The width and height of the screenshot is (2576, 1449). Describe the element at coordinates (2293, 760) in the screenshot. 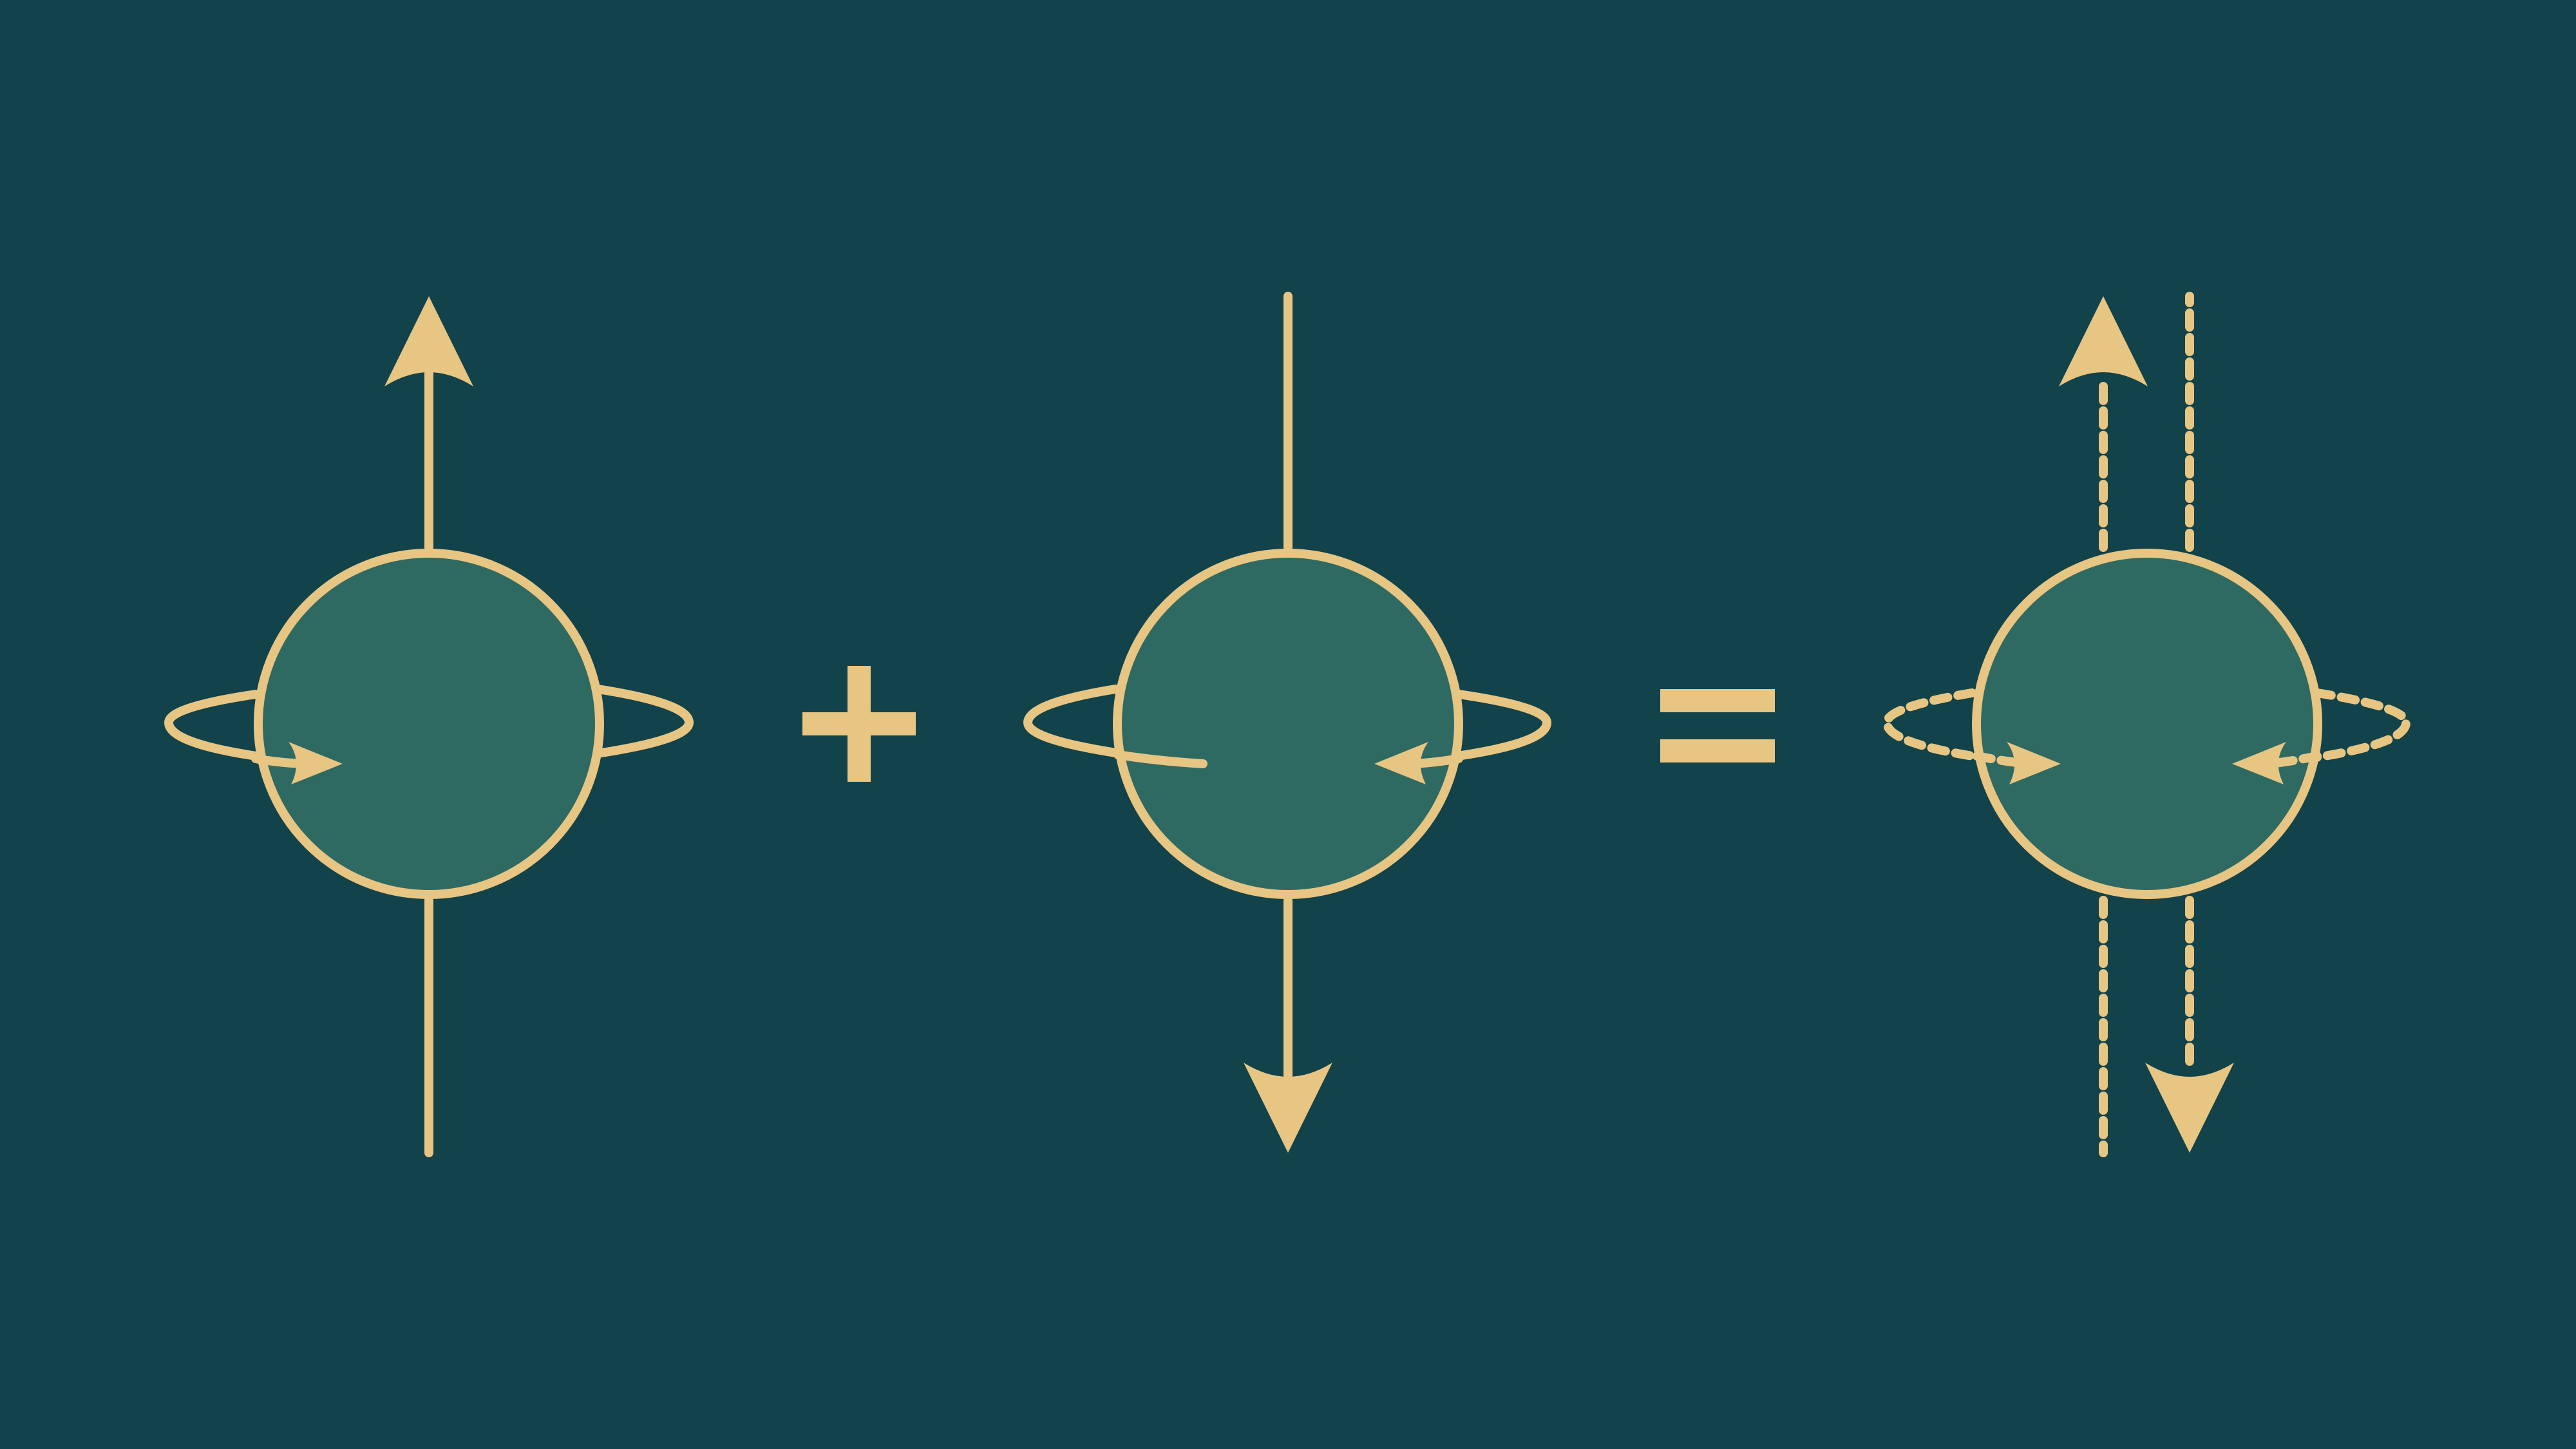

I see `orbit-ring-front-right-dashed` at that location.